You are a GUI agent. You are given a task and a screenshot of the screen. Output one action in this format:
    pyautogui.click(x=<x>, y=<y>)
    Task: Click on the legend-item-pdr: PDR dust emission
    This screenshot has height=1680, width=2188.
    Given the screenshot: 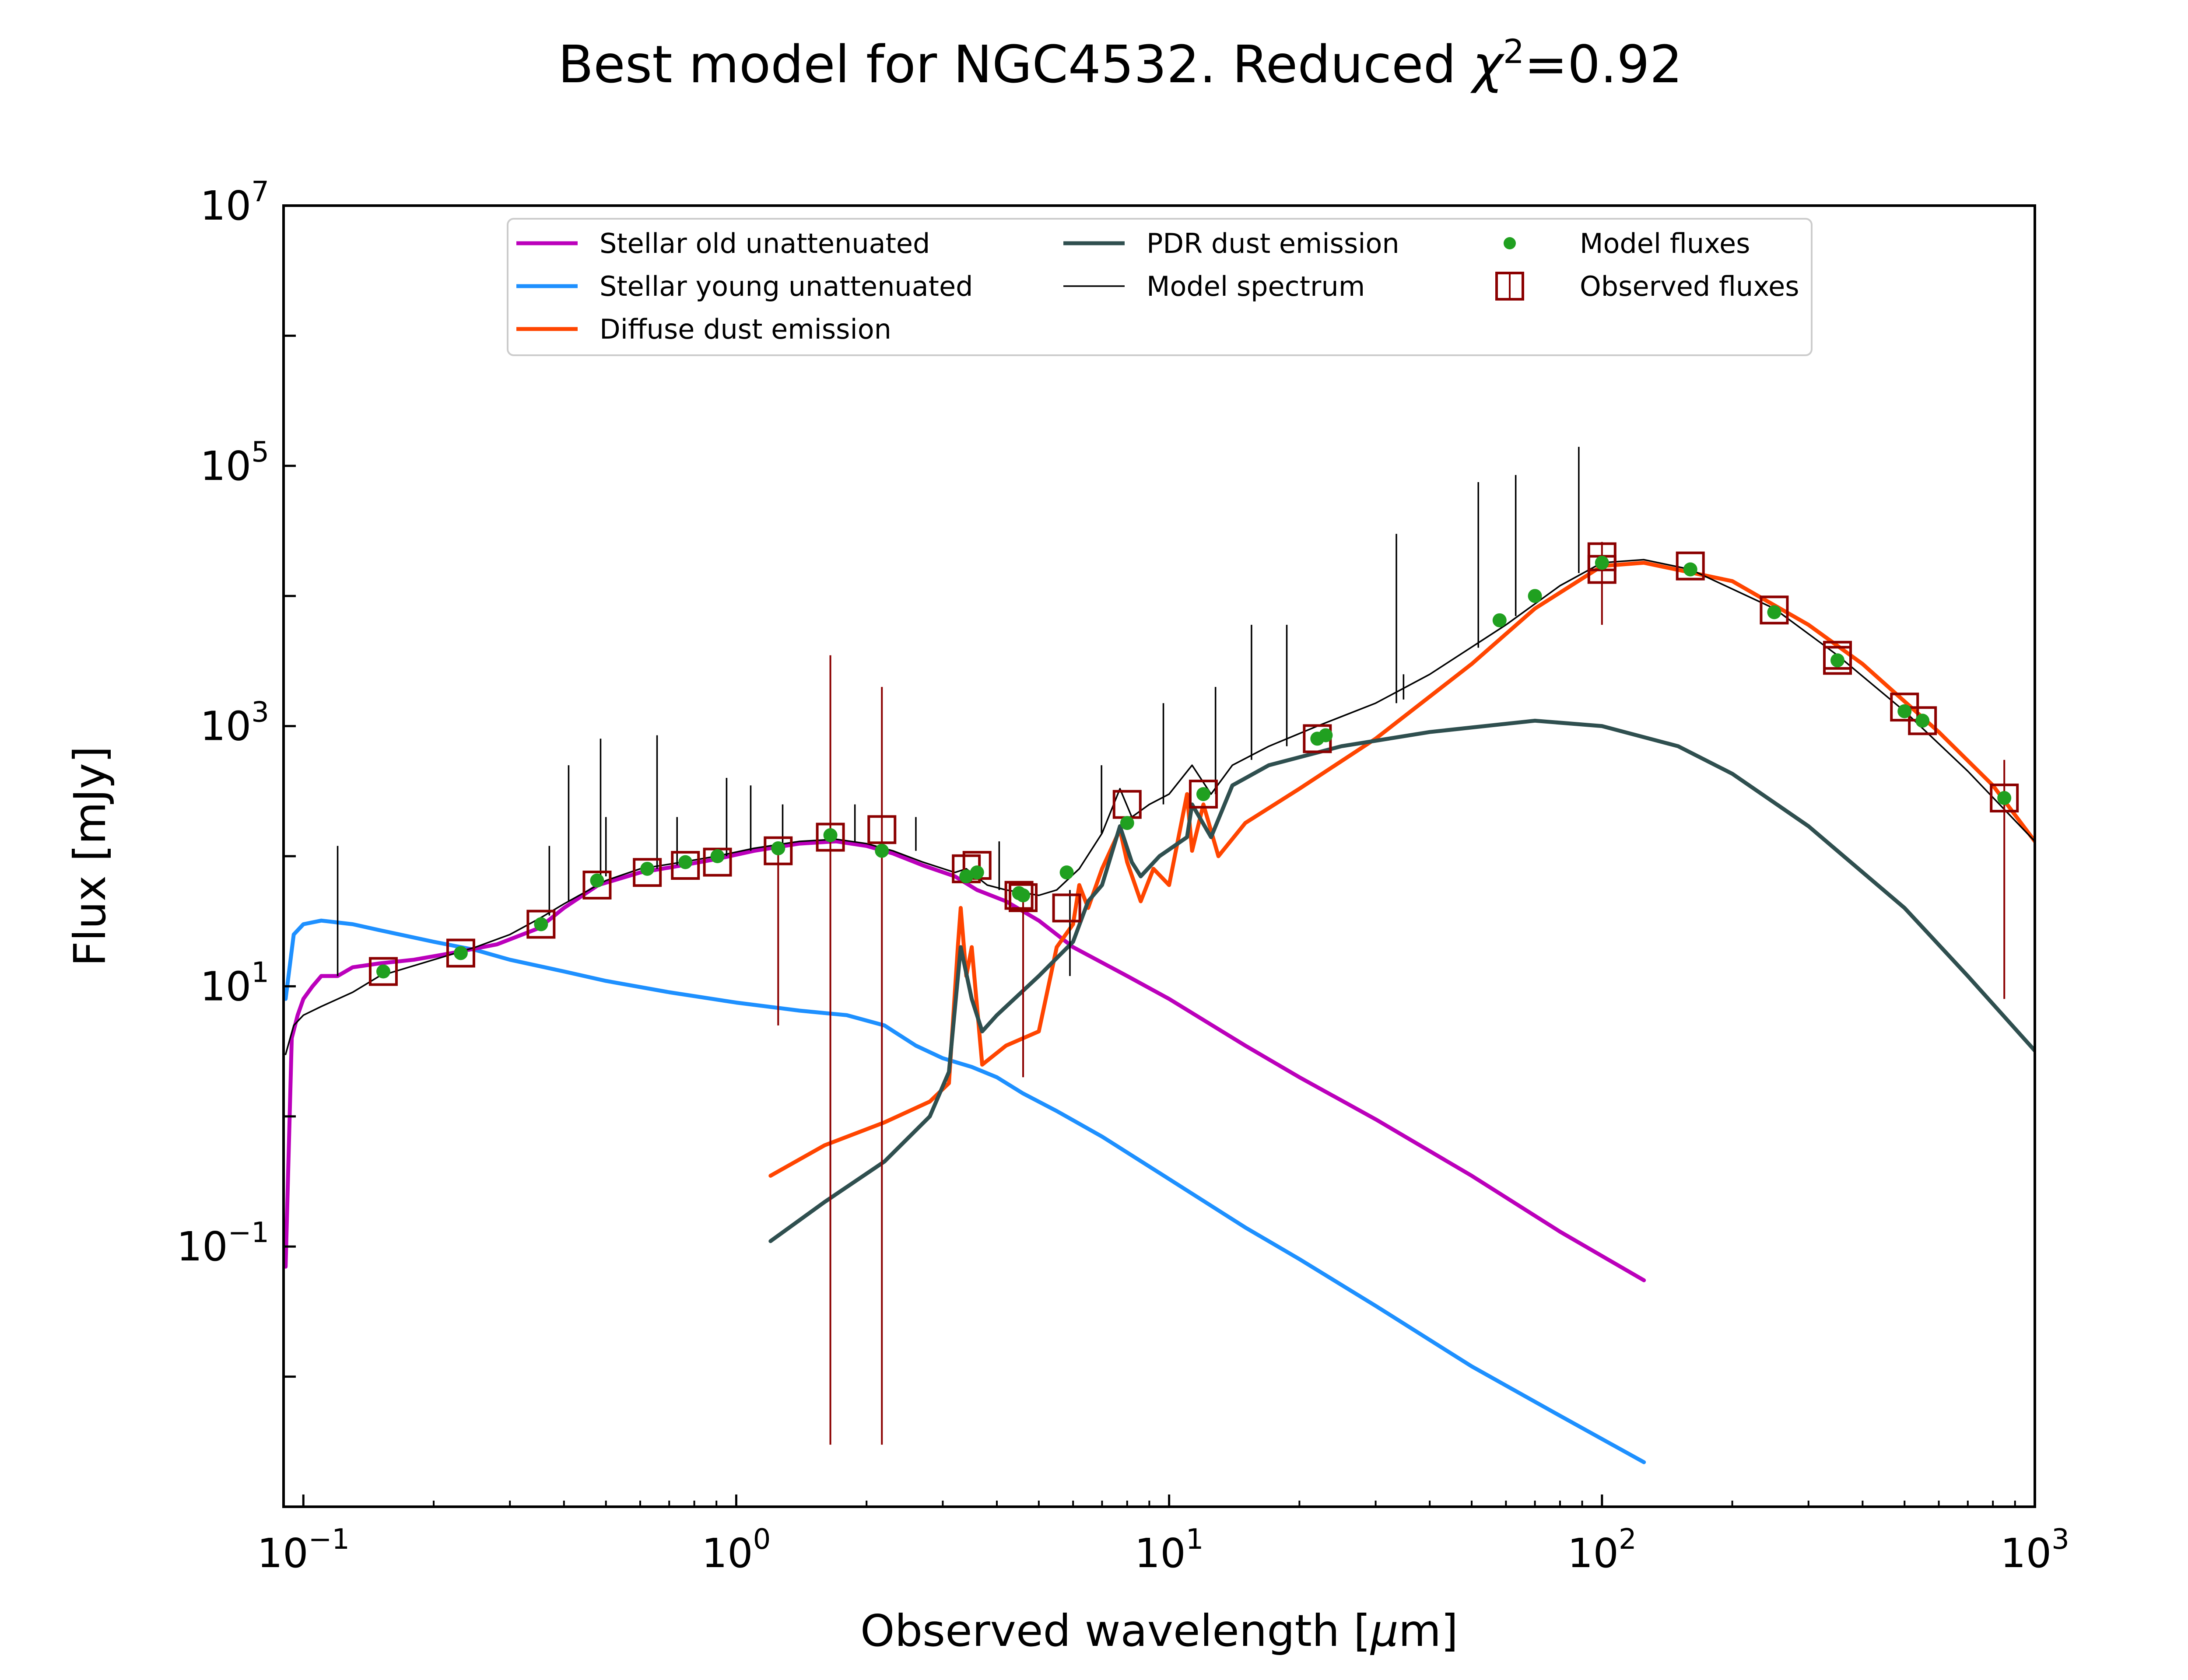 What is the action you would take?
    pyautogui.click(x=1231, y=243)
    